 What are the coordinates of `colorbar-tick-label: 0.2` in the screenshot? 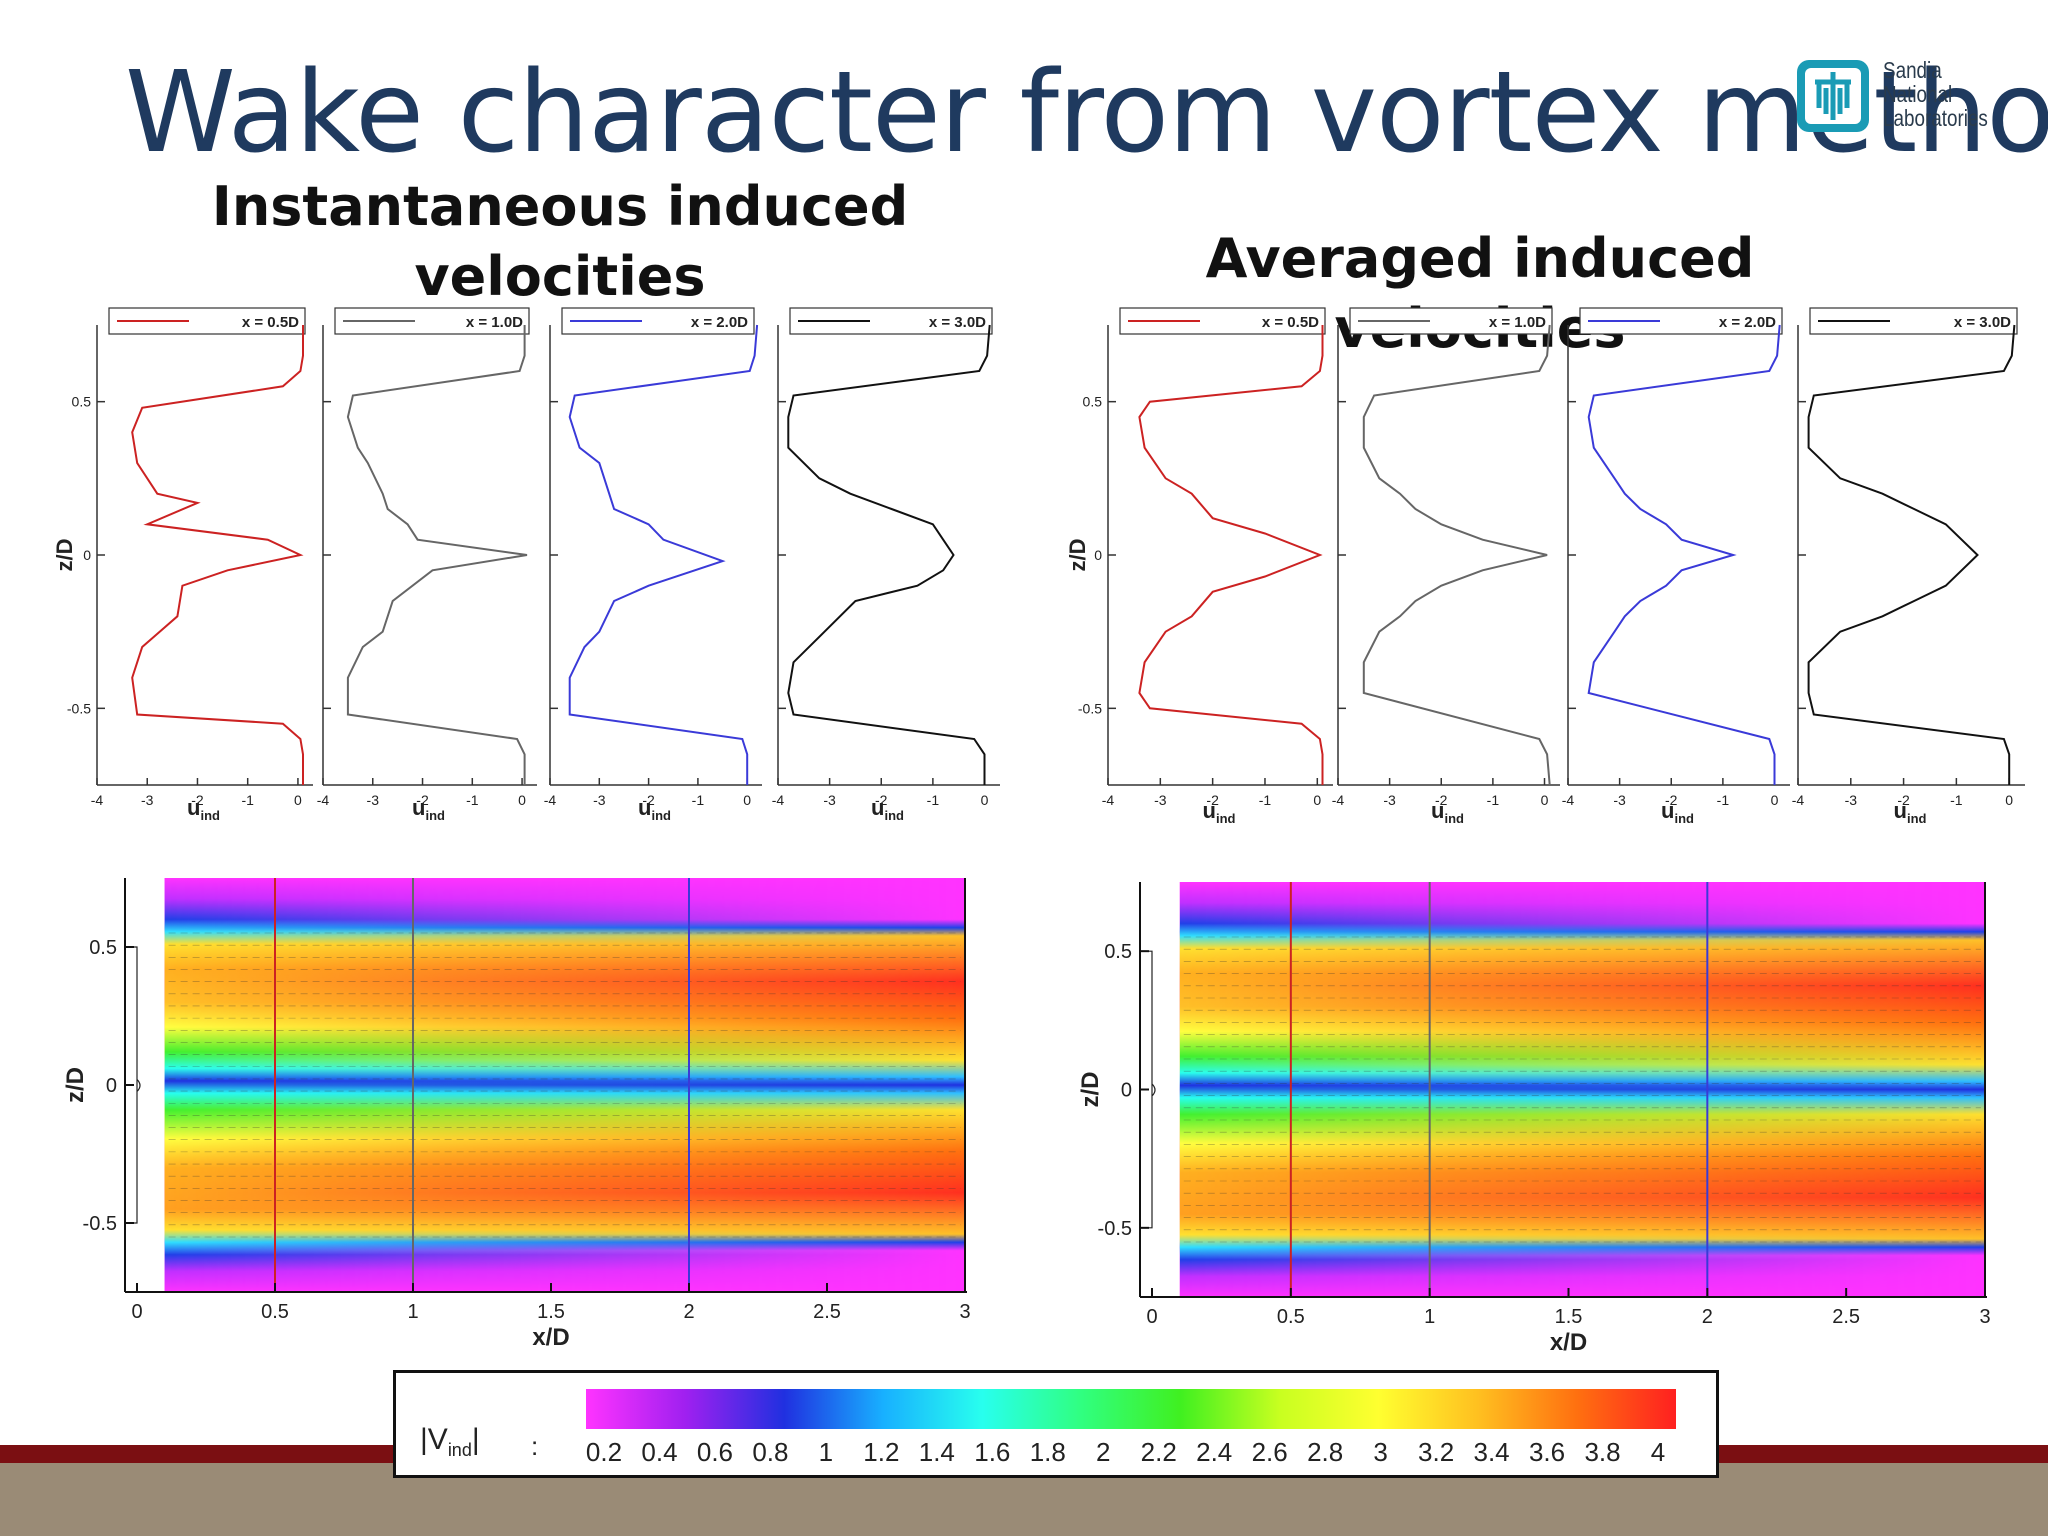 It's located at (604, 1452).